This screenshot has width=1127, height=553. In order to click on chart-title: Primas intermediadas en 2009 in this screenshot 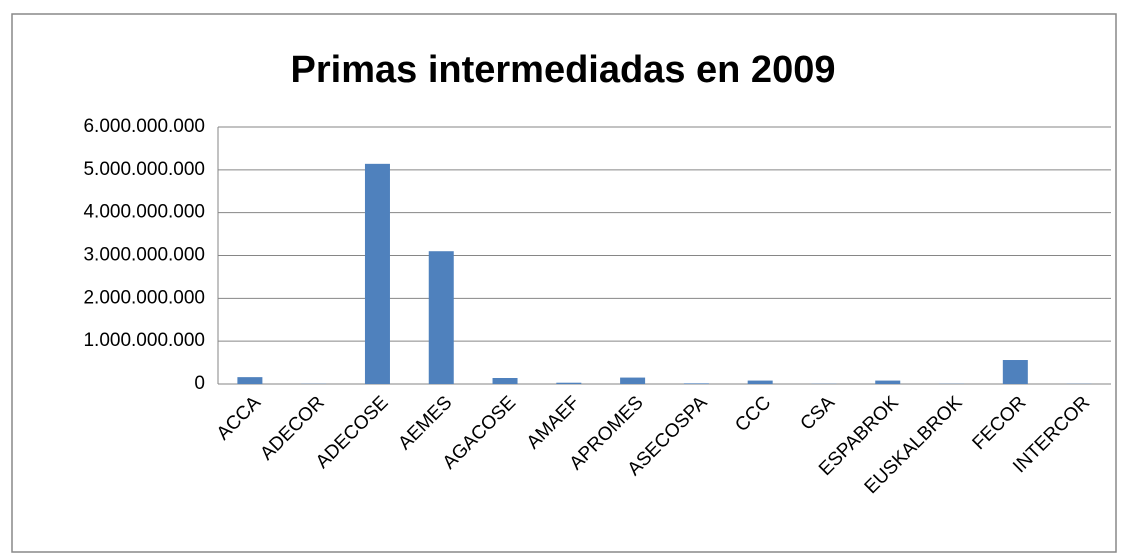, I will do `click(563, 70)`.